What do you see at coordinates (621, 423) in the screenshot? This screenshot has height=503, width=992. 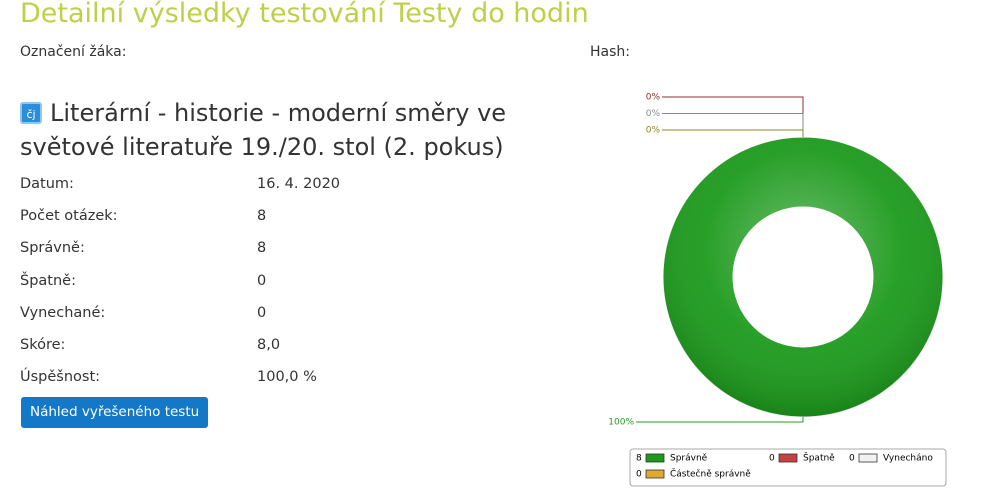 I see `data-label: 100%` at bounding box center [621, 423].